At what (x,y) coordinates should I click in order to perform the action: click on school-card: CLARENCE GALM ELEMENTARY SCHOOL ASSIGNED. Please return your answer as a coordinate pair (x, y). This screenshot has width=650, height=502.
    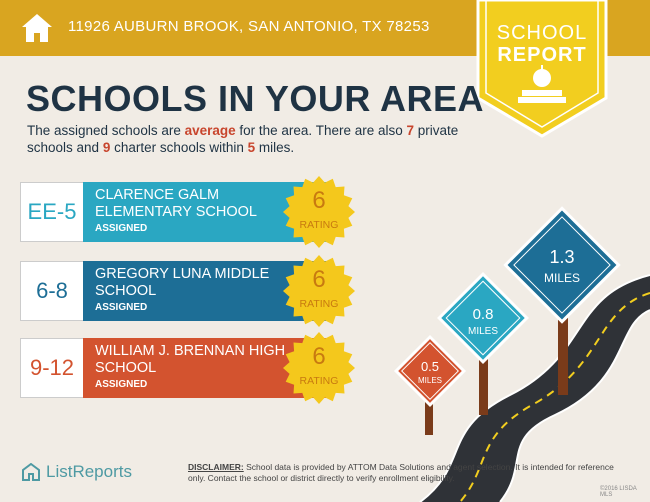
    Looking at the image, I should click on (208, 212).